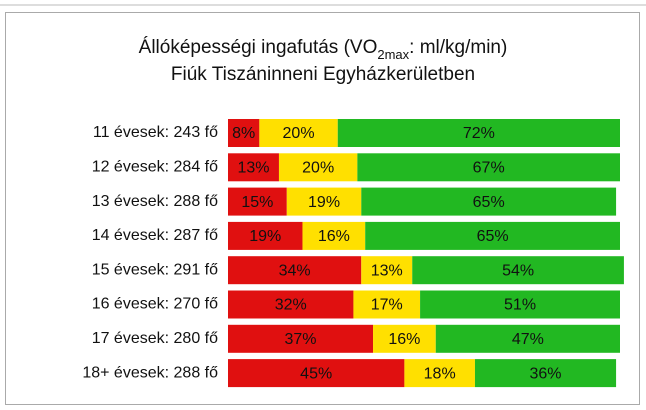  I want to click on value-label: 32%, so click(291, 305).